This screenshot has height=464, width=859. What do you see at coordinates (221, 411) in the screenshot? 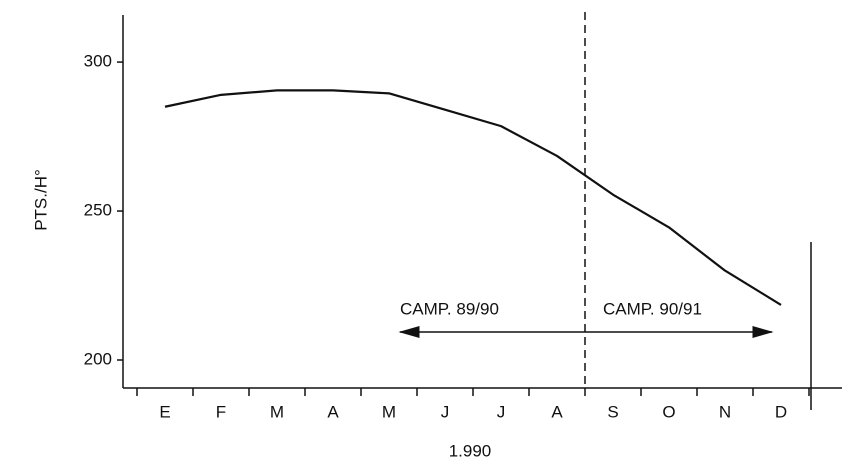
I see `x-tick-label: F` at bounding box center [221, 411].